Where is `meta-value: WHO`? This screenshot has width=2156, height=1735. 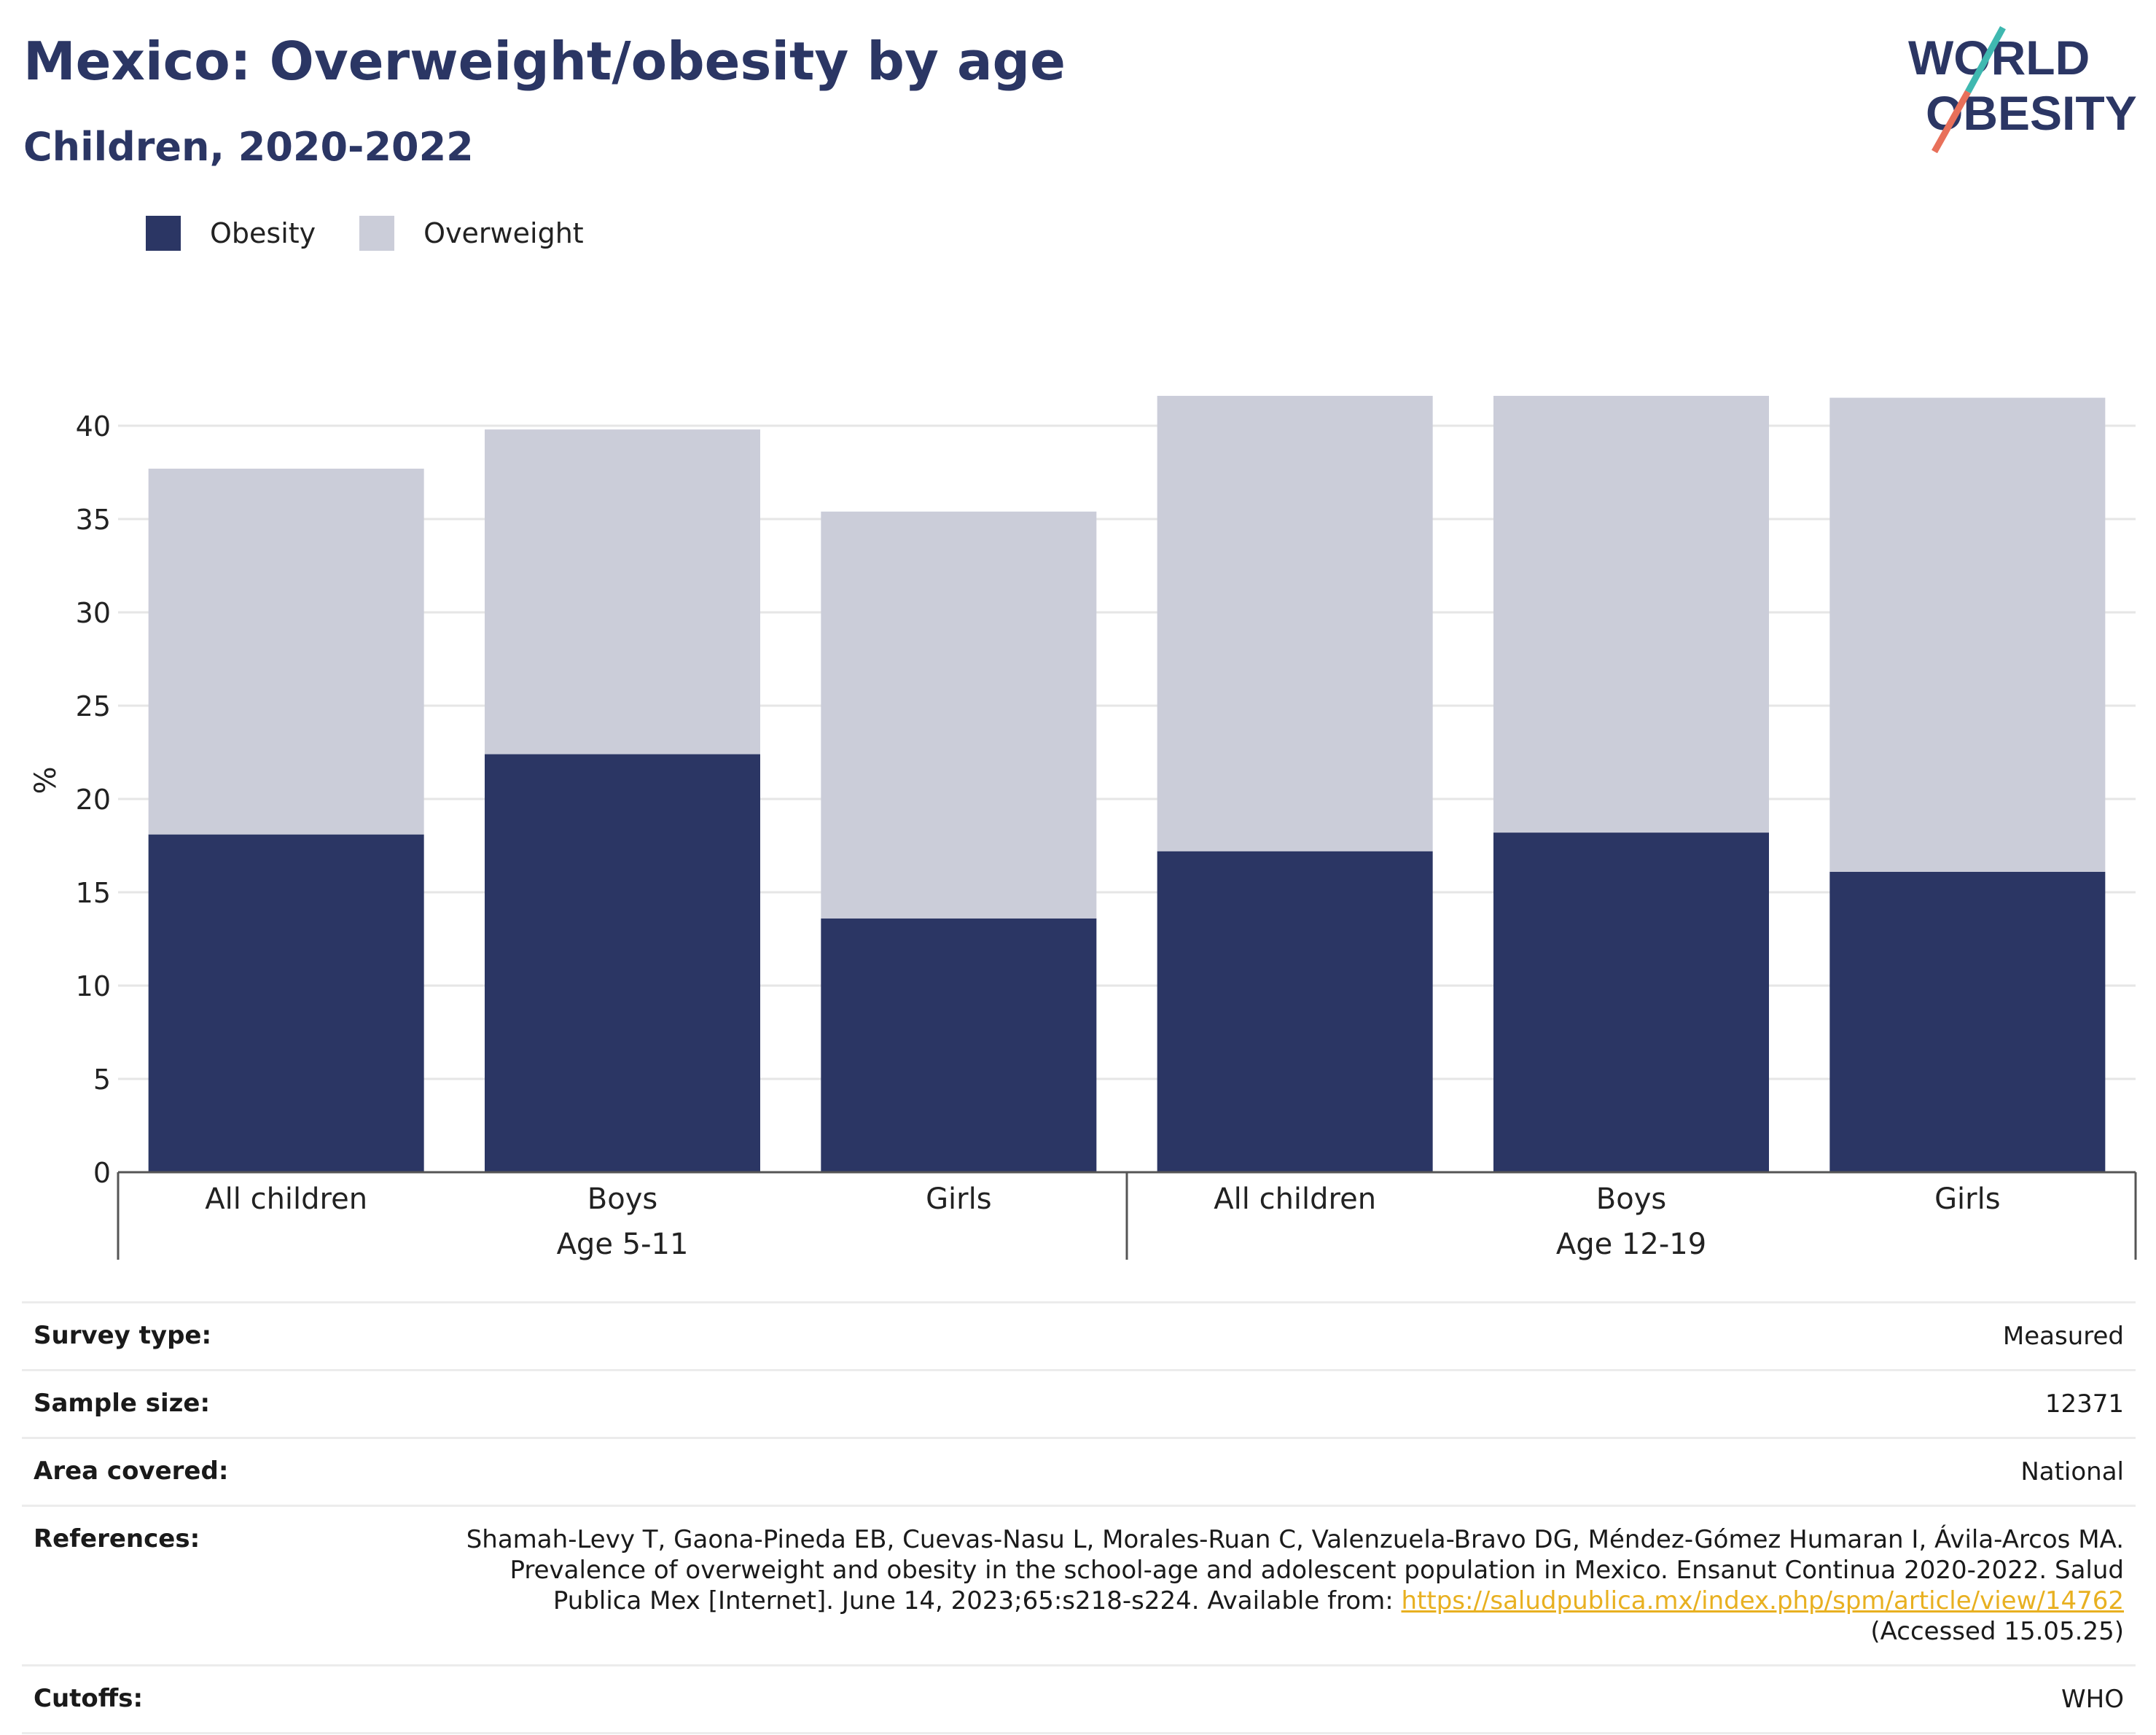 meta-value: WHO is located at coordinates (2093, 1699).